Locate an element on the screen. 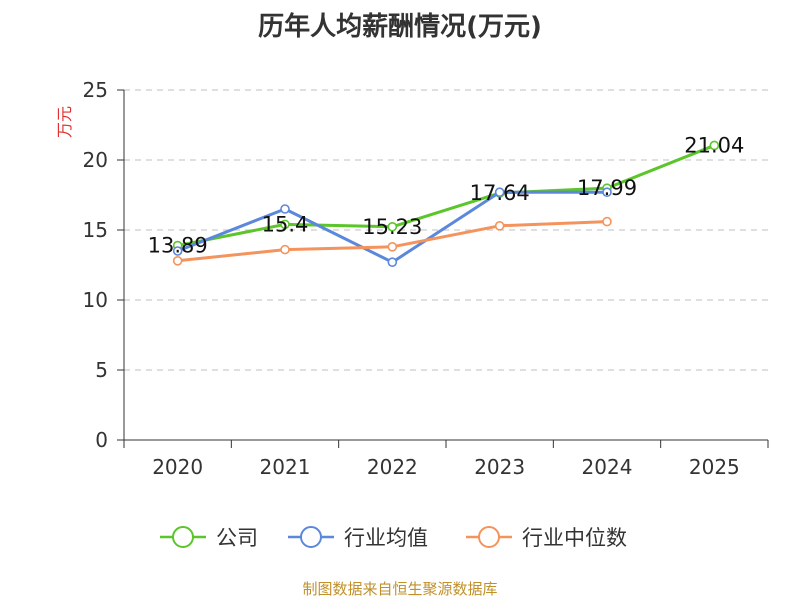  data-label: 17.99 is located at coordinates (607, 188).